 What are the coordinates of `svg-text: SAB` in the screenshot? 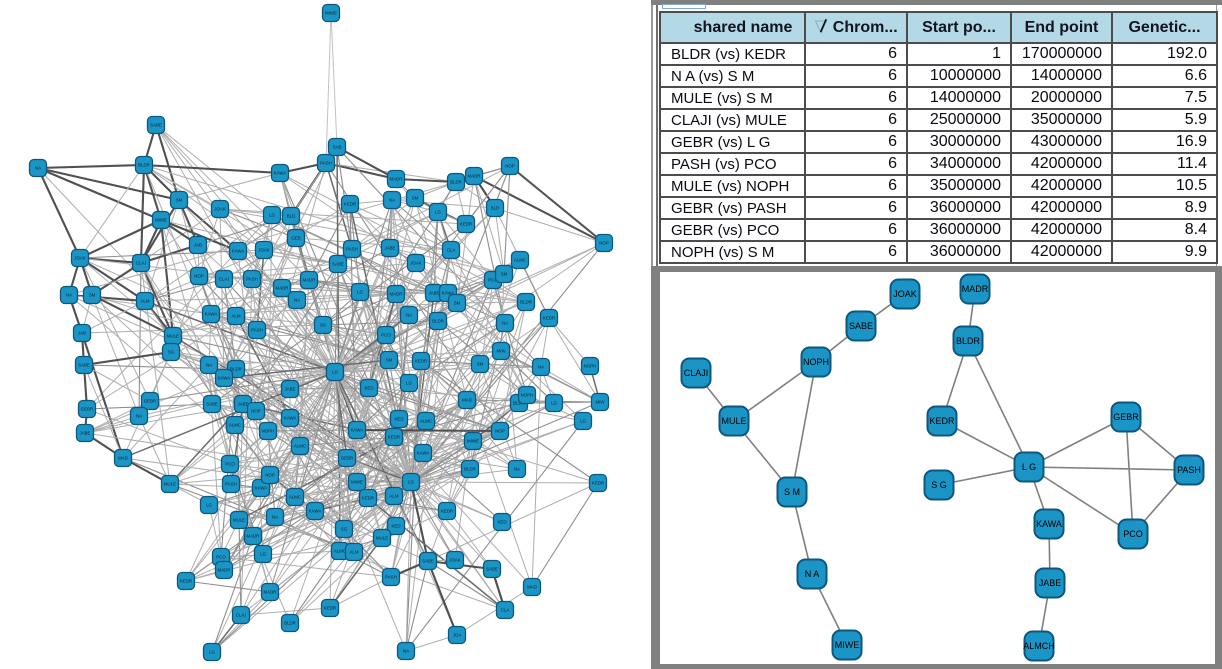 It's located at (337, 147).